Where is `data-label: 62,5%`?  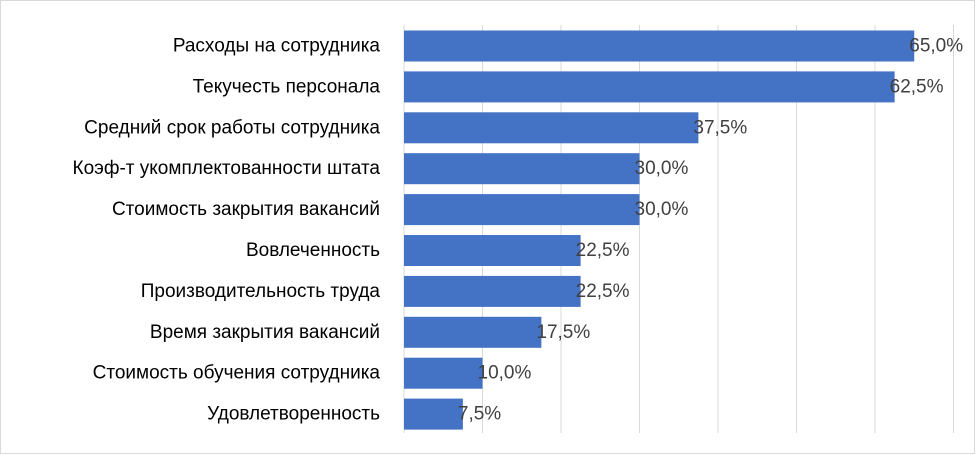 data-label: 62,5% is located at coordinates (917, 86).